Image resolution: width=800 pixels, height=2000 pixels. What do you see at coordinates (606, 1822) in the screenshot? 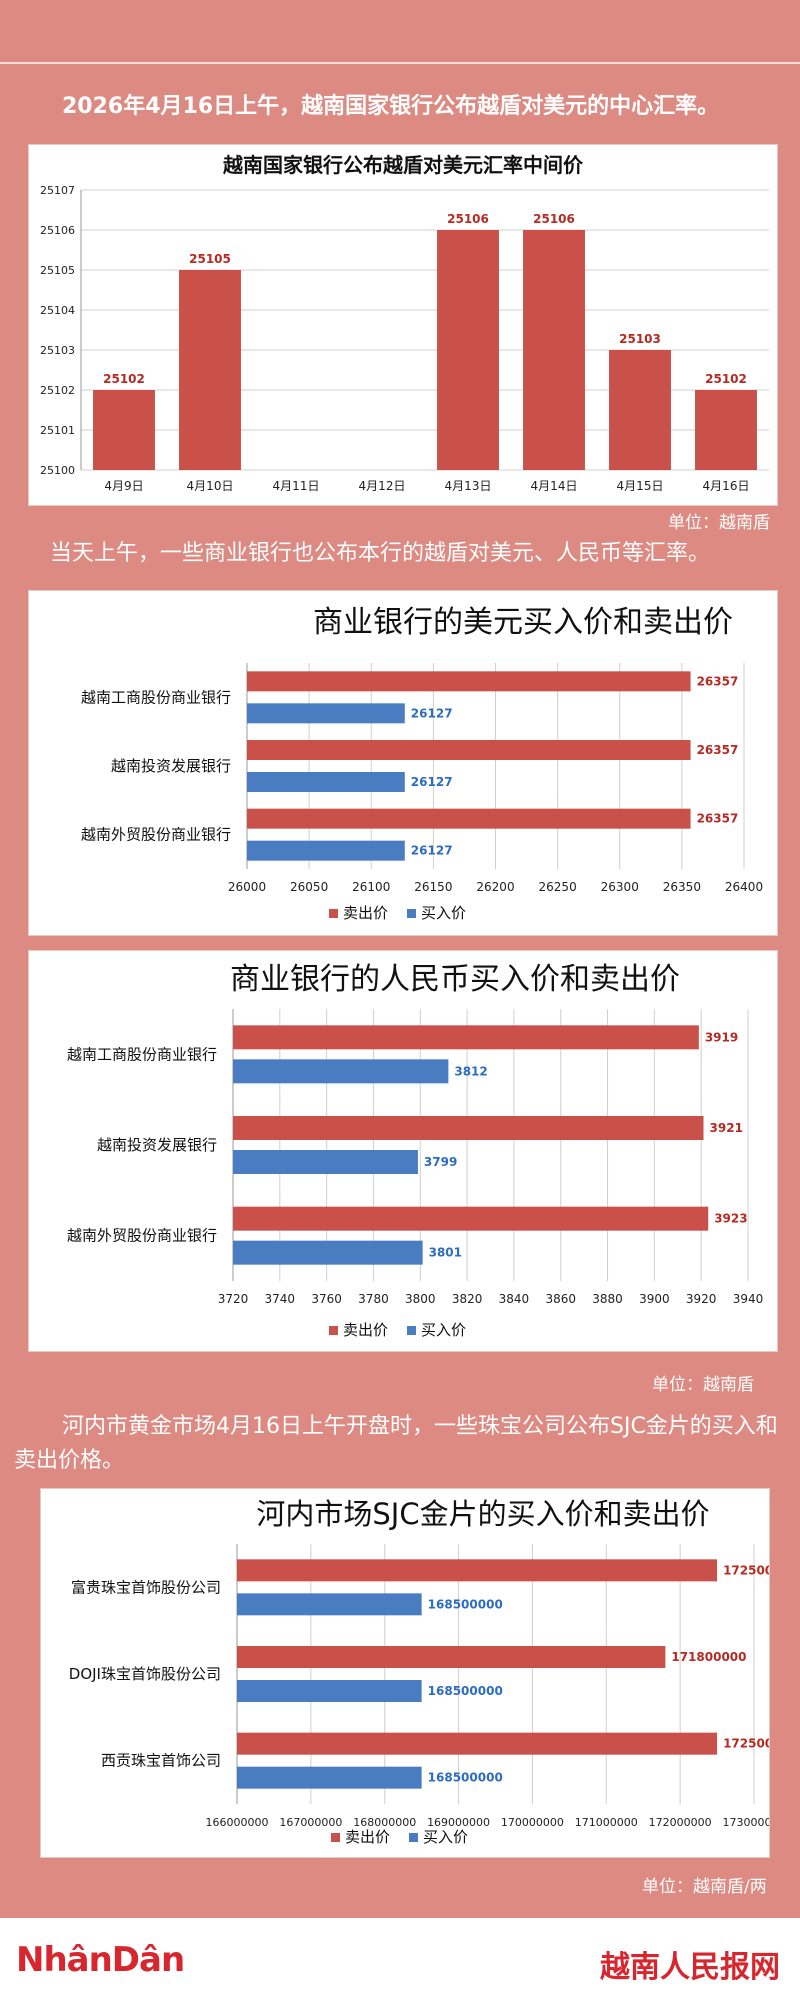
I see `x-tick-label: 171000000` at bounding box center [606, 1822].